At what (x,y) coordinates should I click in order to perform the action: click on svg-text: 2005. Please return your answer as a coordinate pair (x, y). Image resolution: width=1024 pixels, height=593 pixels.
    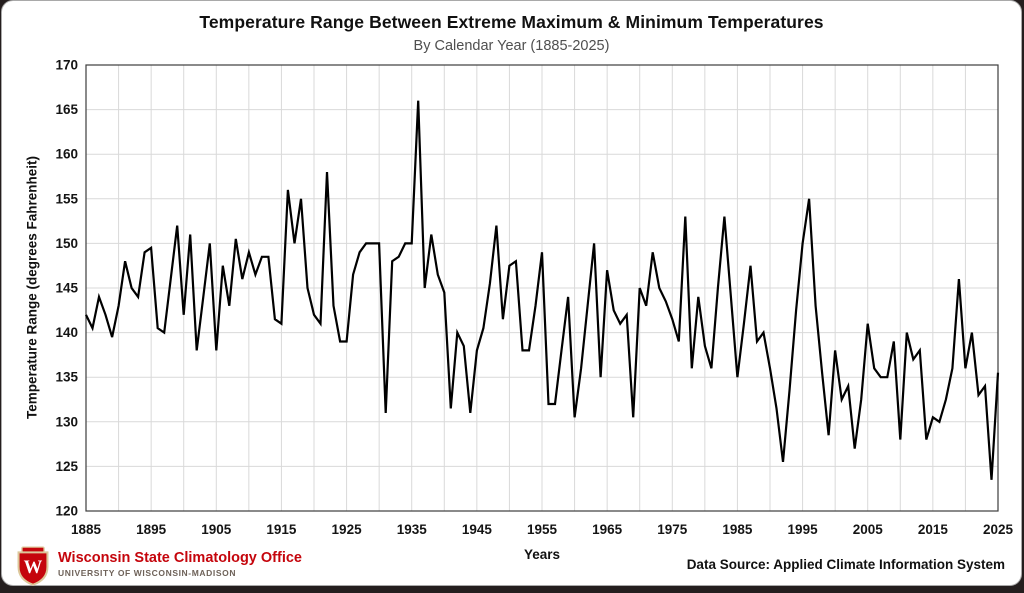
    Looking at the image, I should click on (868, 529).